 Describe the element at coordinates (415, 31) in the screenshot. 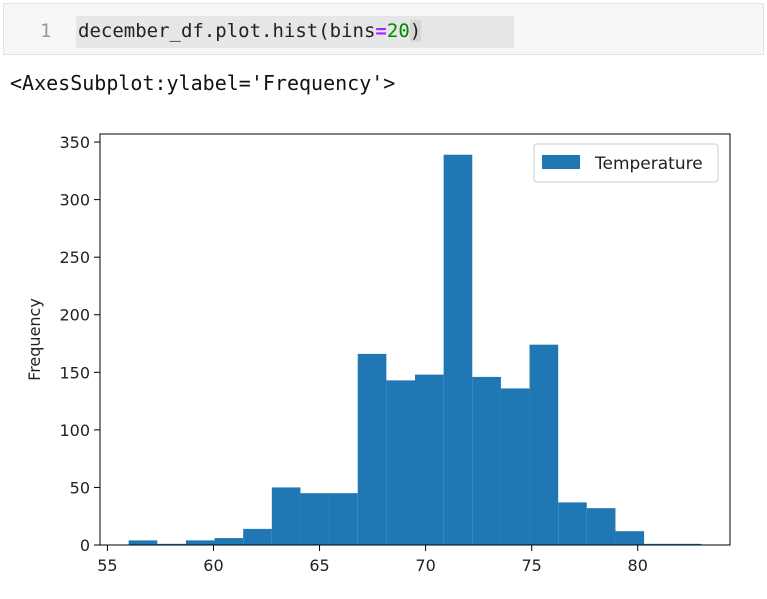

I see `code-suffix: )` at that location.